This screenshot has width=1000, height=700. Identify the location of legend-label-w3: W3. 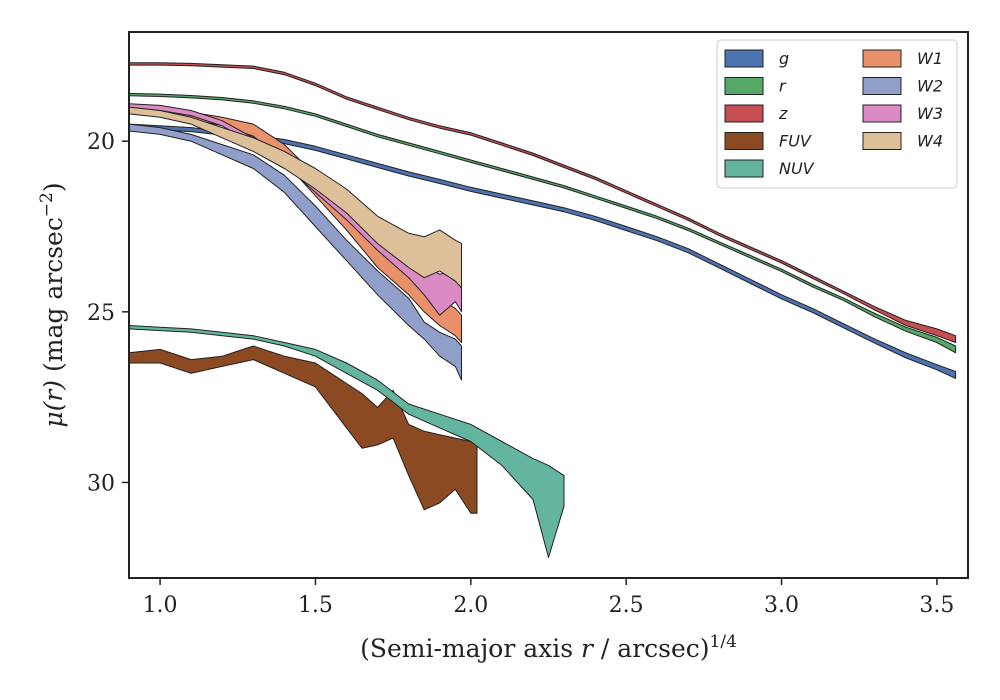
(930, 113).